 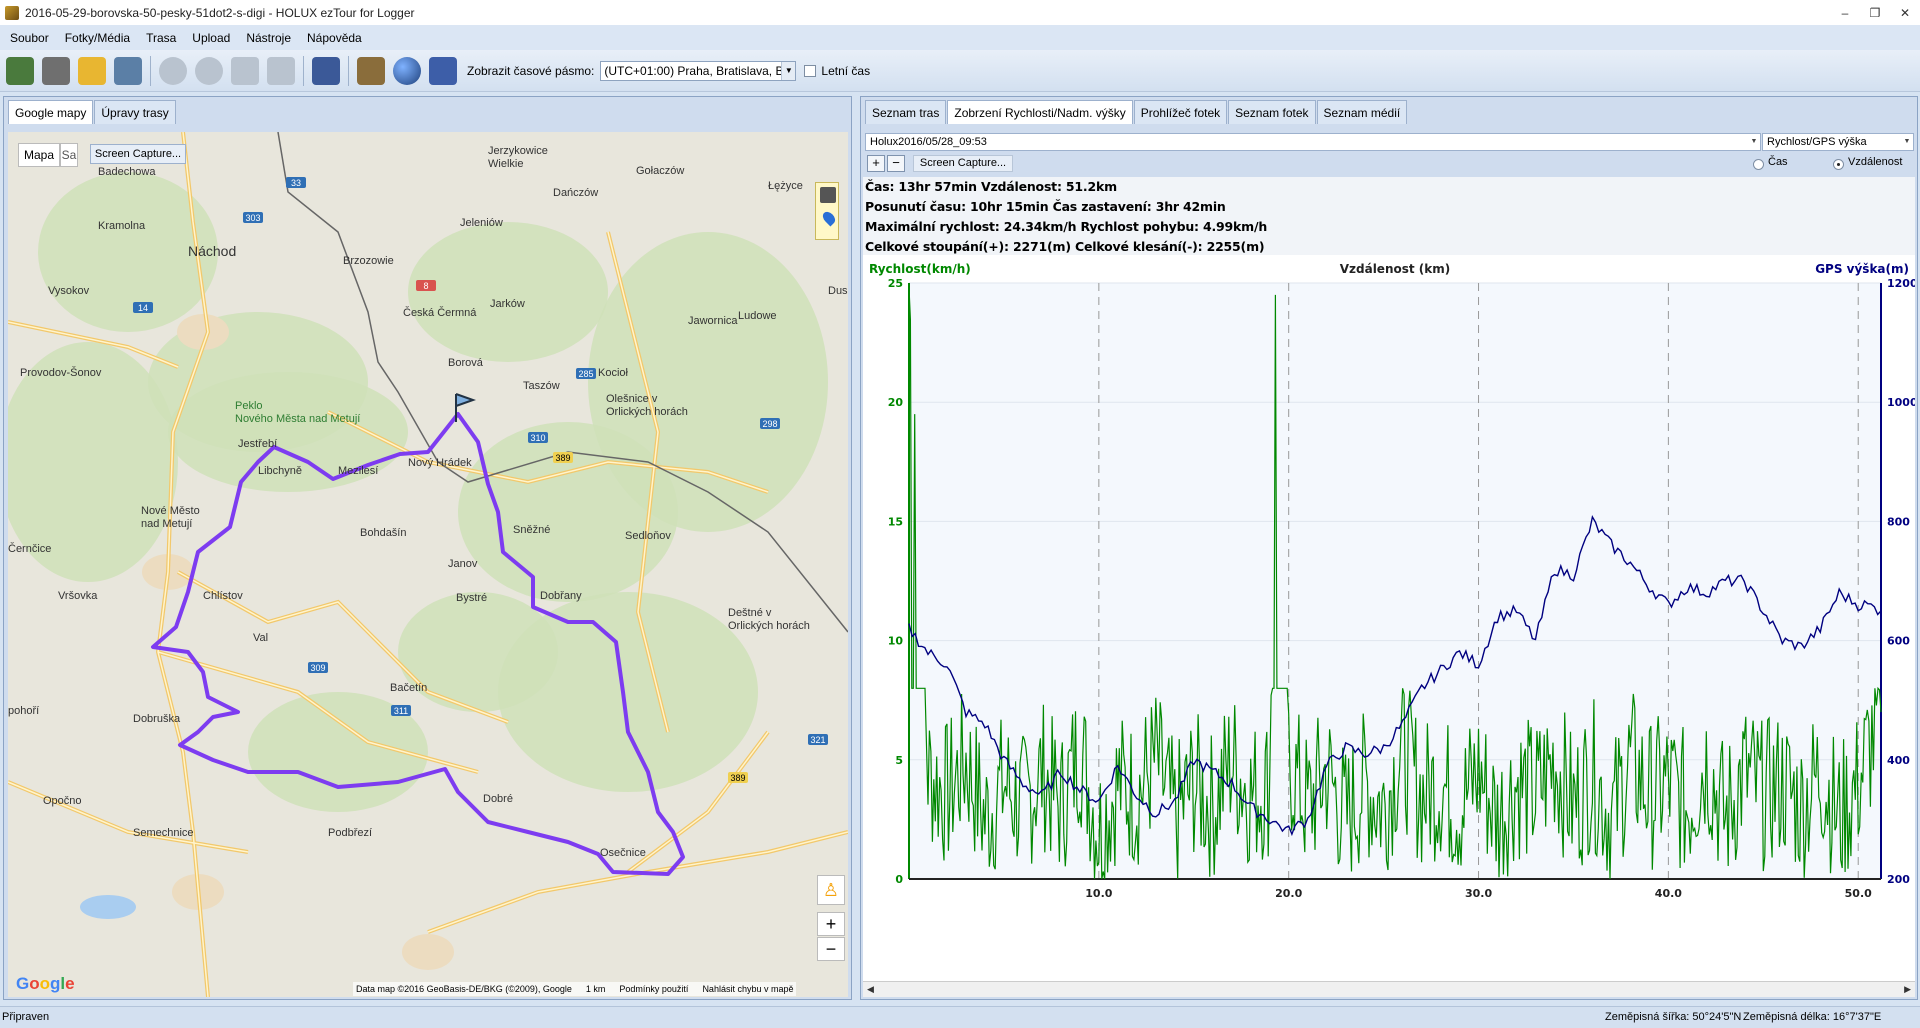 I want to click on google-earth-icon, so click(x=407, y=70).